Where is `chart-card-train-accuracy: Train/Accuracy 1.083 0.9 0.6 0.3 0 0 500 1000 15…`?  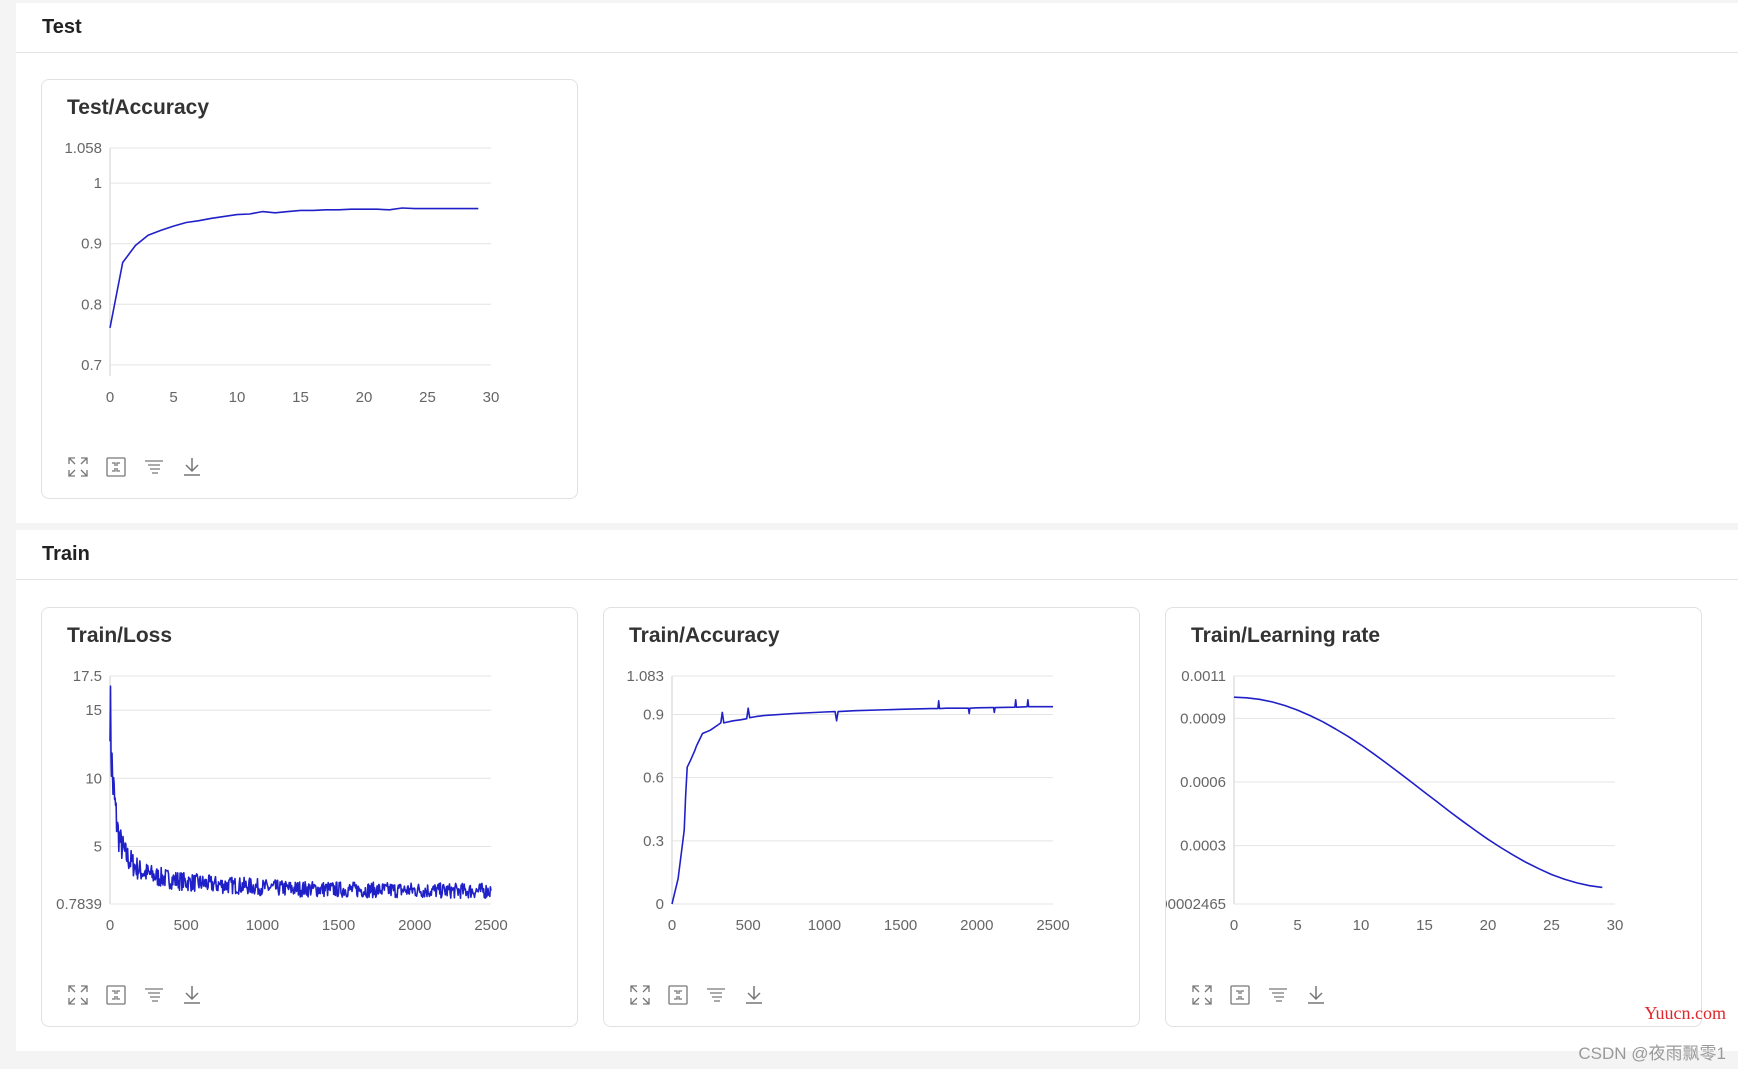 chart-card-train-accuracy: Train/Accuracy 1.083 0.9 0.6 0.3 0 0 500 1000 15… is located at coordinates (871, 817).